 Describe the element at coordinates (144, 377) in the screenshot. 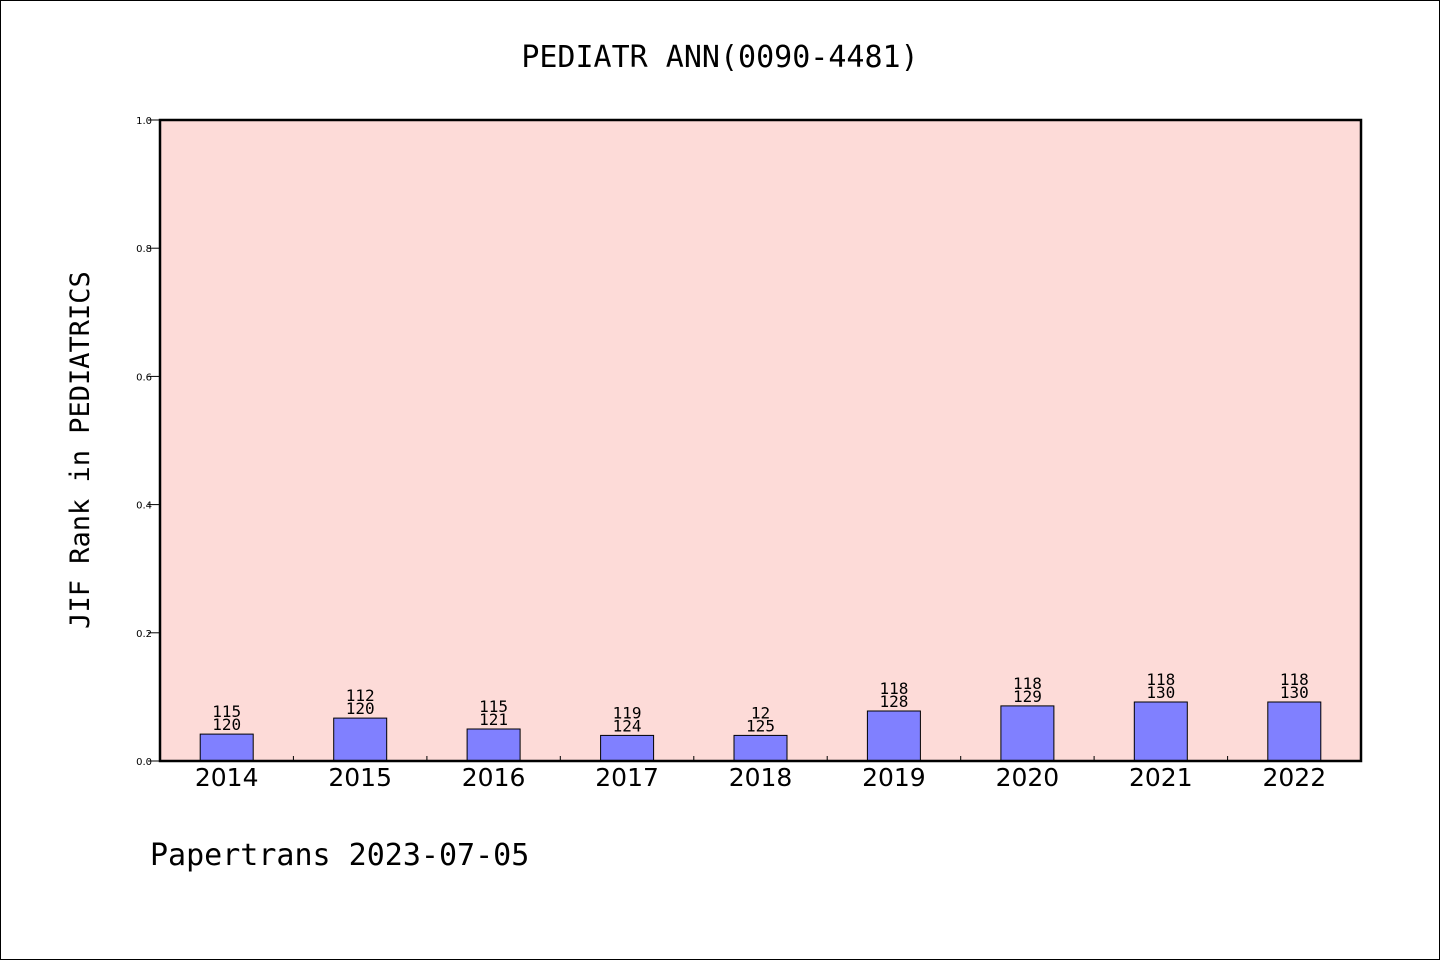

I see `y-tick-label-0.6: 0.6` at that location.